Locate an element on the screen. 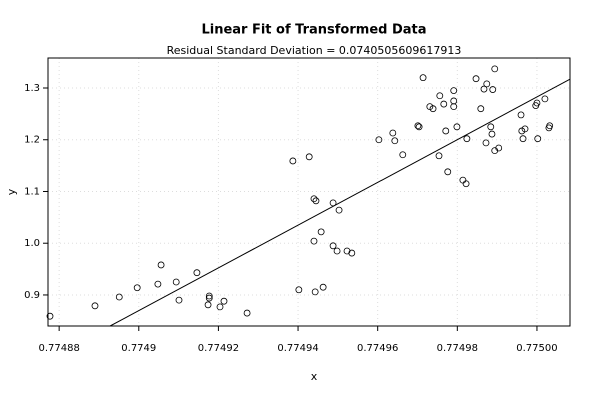 The height and width of the screenshot is (400, 599). x-axis-label: x is located at coordinates (314, 376).